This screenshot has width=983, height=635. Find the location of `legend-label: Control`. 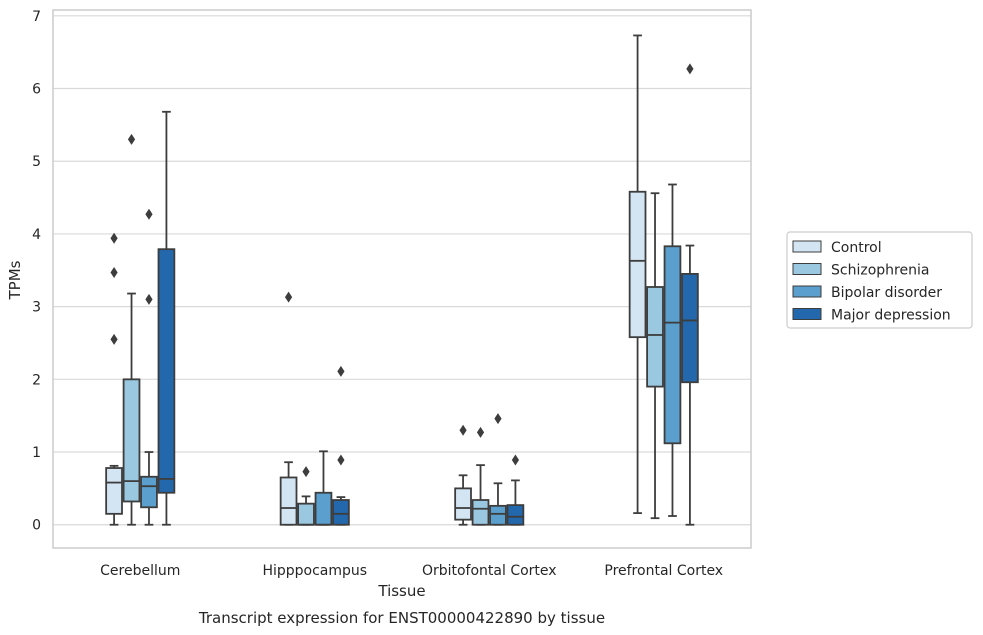

legend-label: Control is located at coordinates (856, 248).